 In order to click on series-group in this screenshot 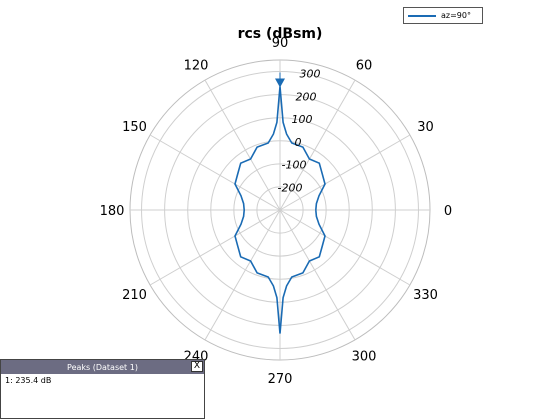, I will do `click(280, 210)`.